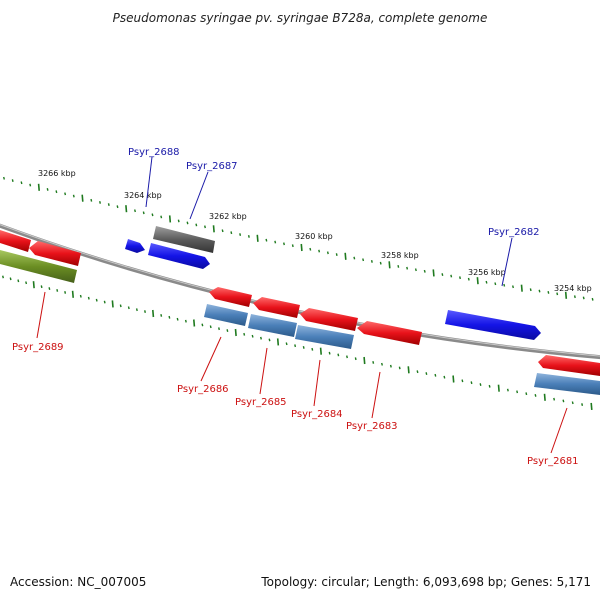 The image size is (600, 600). I want to click on gene-label-psyr-2687: Psyr_2687, so click(212, 166).